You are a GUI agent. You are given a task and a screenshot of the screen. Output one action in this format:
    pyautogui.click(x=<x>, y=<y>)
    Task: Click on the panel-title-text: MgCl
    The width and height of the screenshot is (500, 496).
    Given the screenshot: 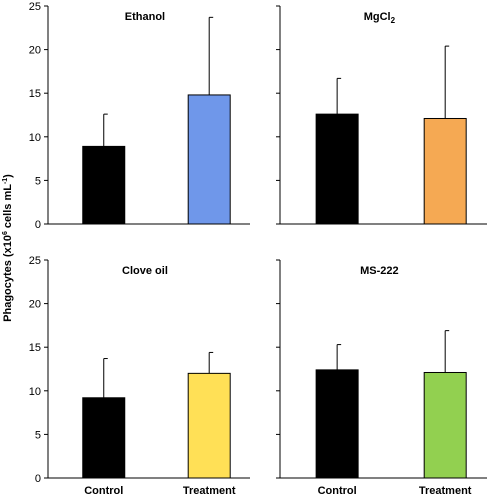 What is the action you would take?
    pyautogui.click(x=377, y=17)
    